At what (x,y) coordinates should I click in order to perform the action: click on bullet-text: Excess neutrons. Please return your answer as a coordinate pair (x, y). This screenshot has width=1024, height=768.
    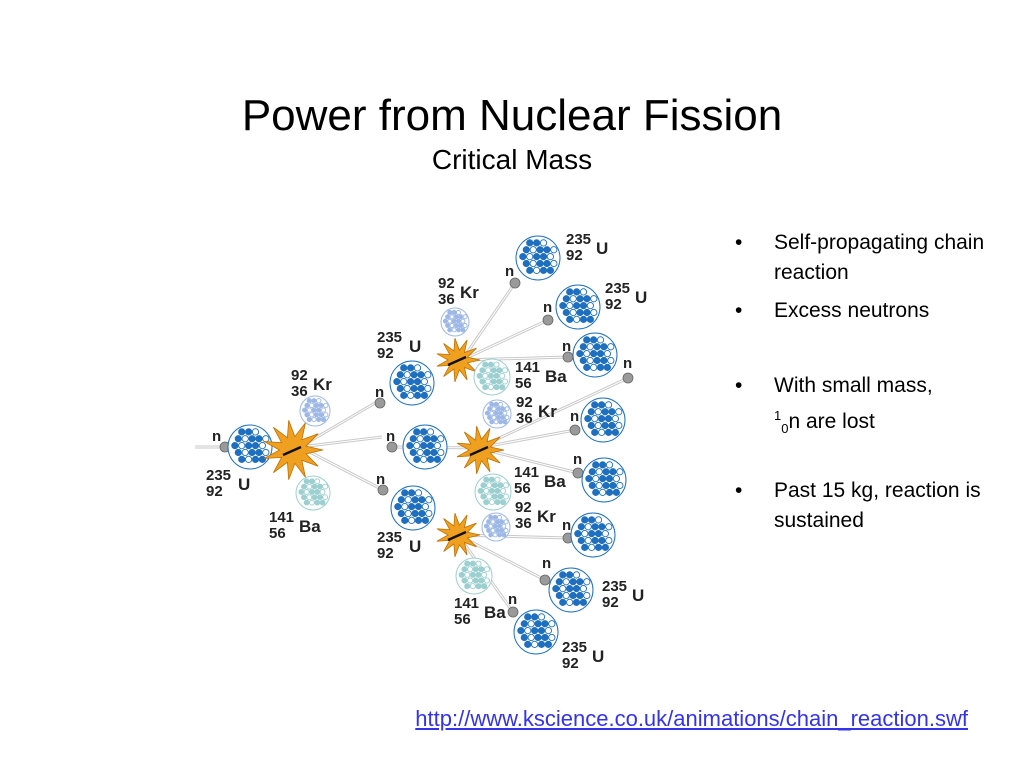
    Looking at the image, I should click on (852, 310).